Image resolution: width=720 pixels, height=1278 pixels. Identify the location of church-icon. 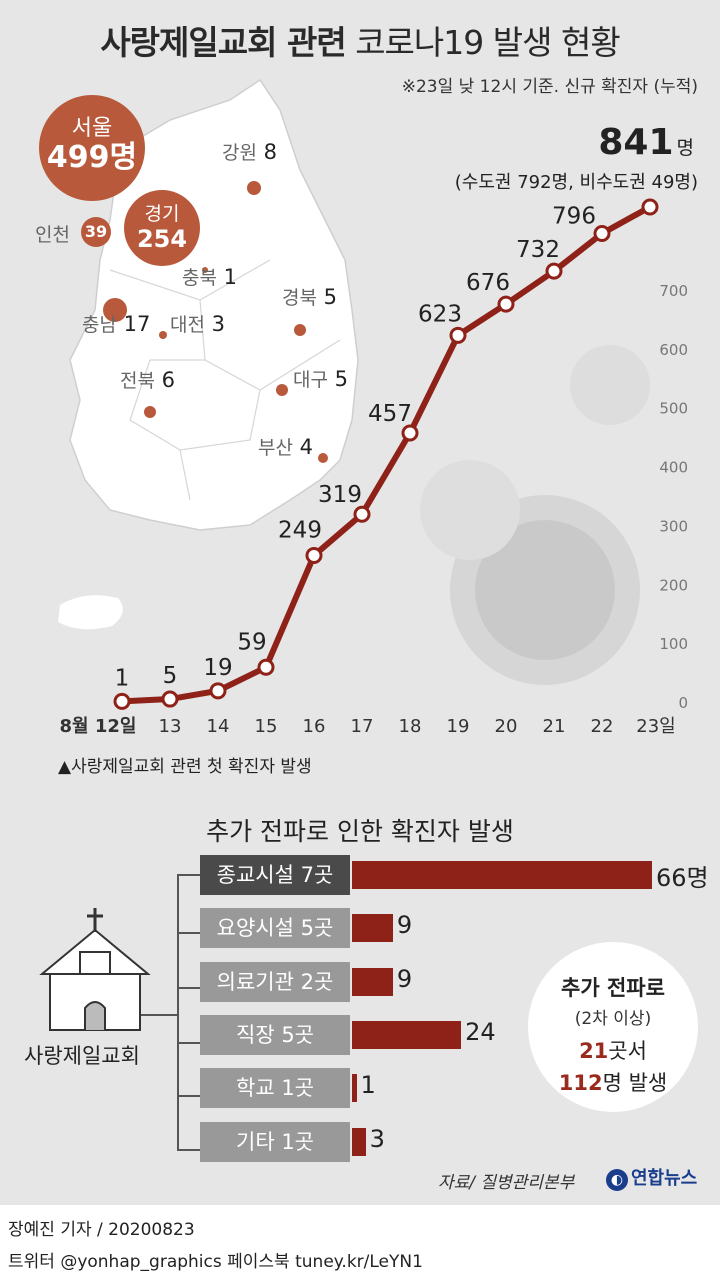
(95, 969).